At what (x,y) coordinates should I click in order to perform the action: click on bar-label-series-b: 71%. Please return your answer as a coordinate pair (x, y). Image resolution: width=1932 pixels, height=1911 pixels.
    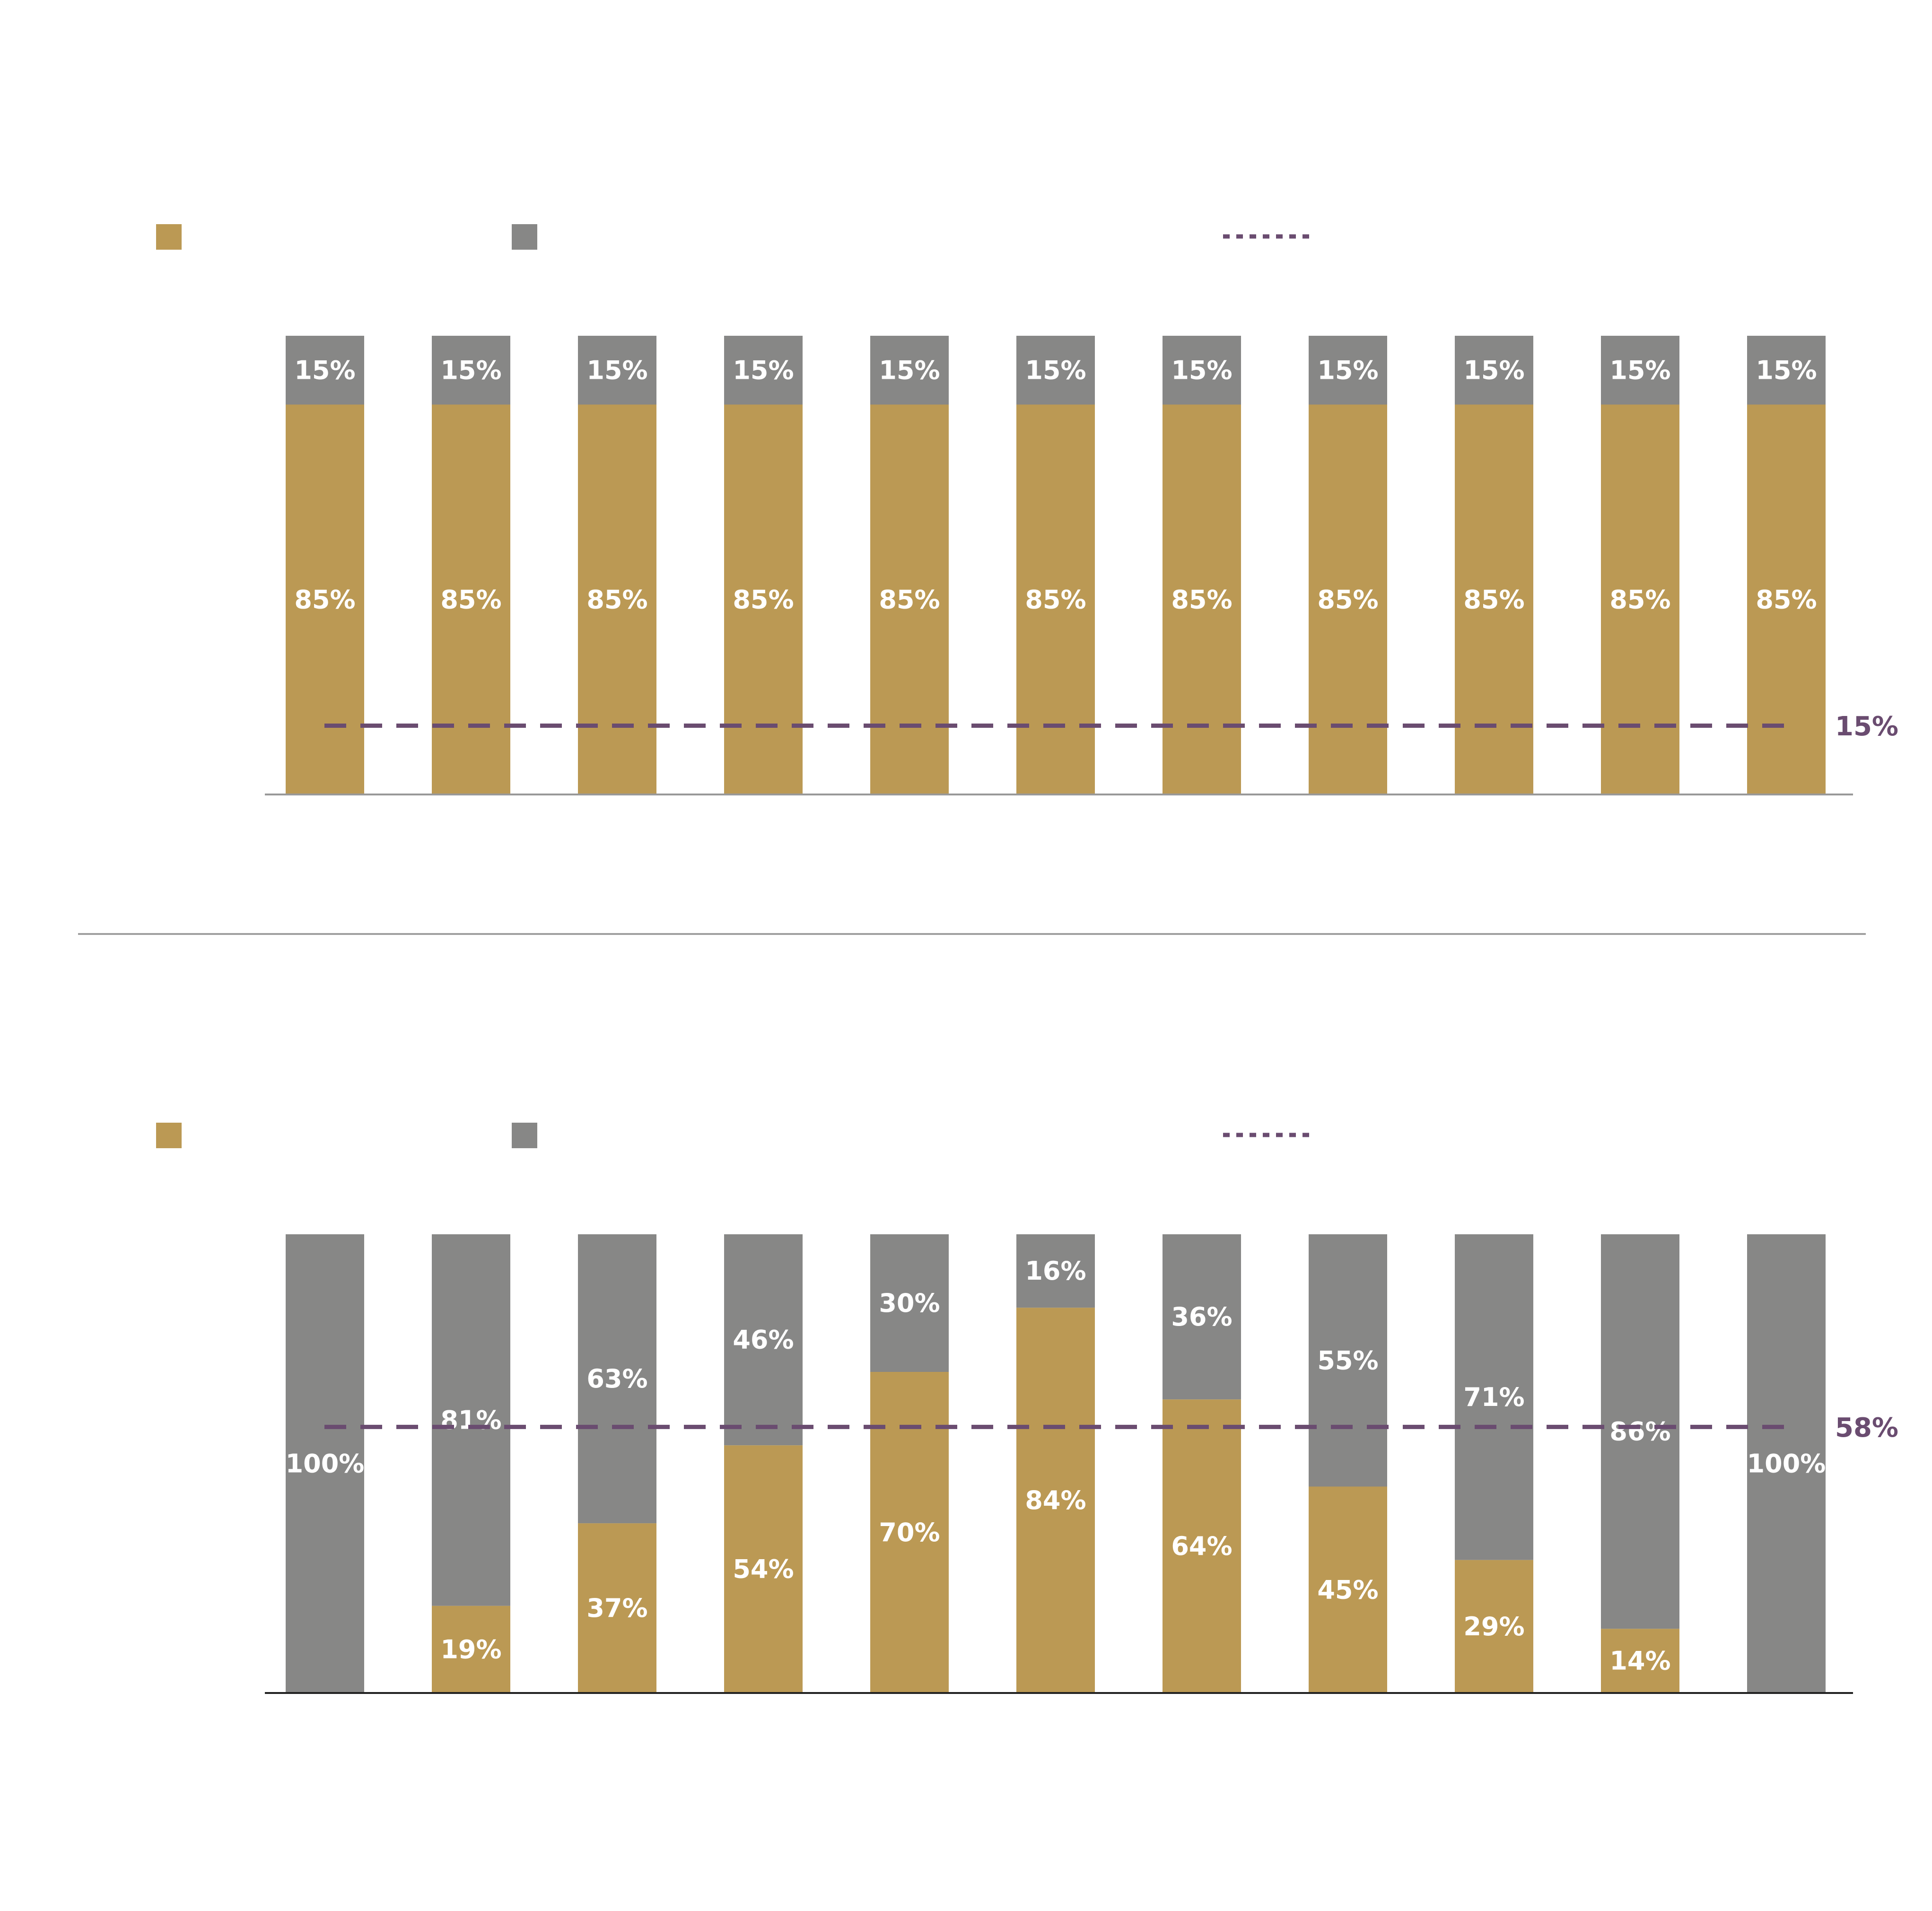
    Looking at the image, I should click on (1493, 1397).